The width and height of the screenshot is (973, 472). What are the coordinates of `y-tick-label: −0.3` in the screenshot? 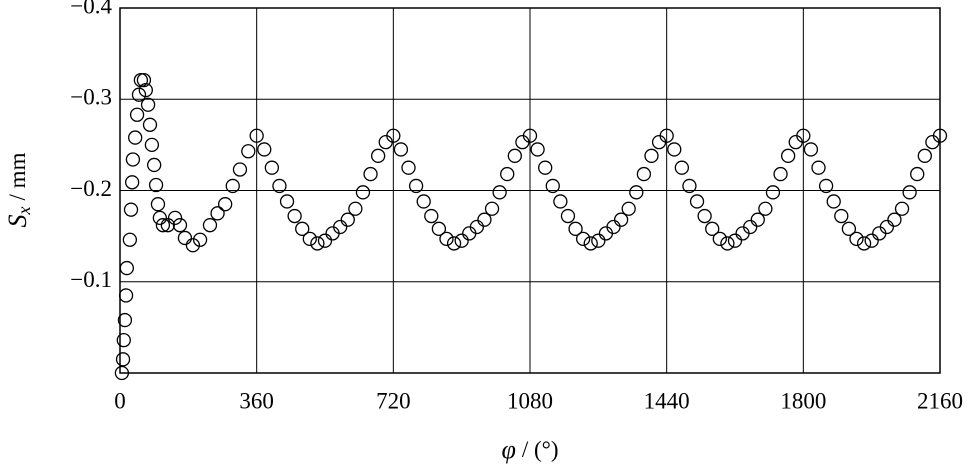 It's located at (91, 97).